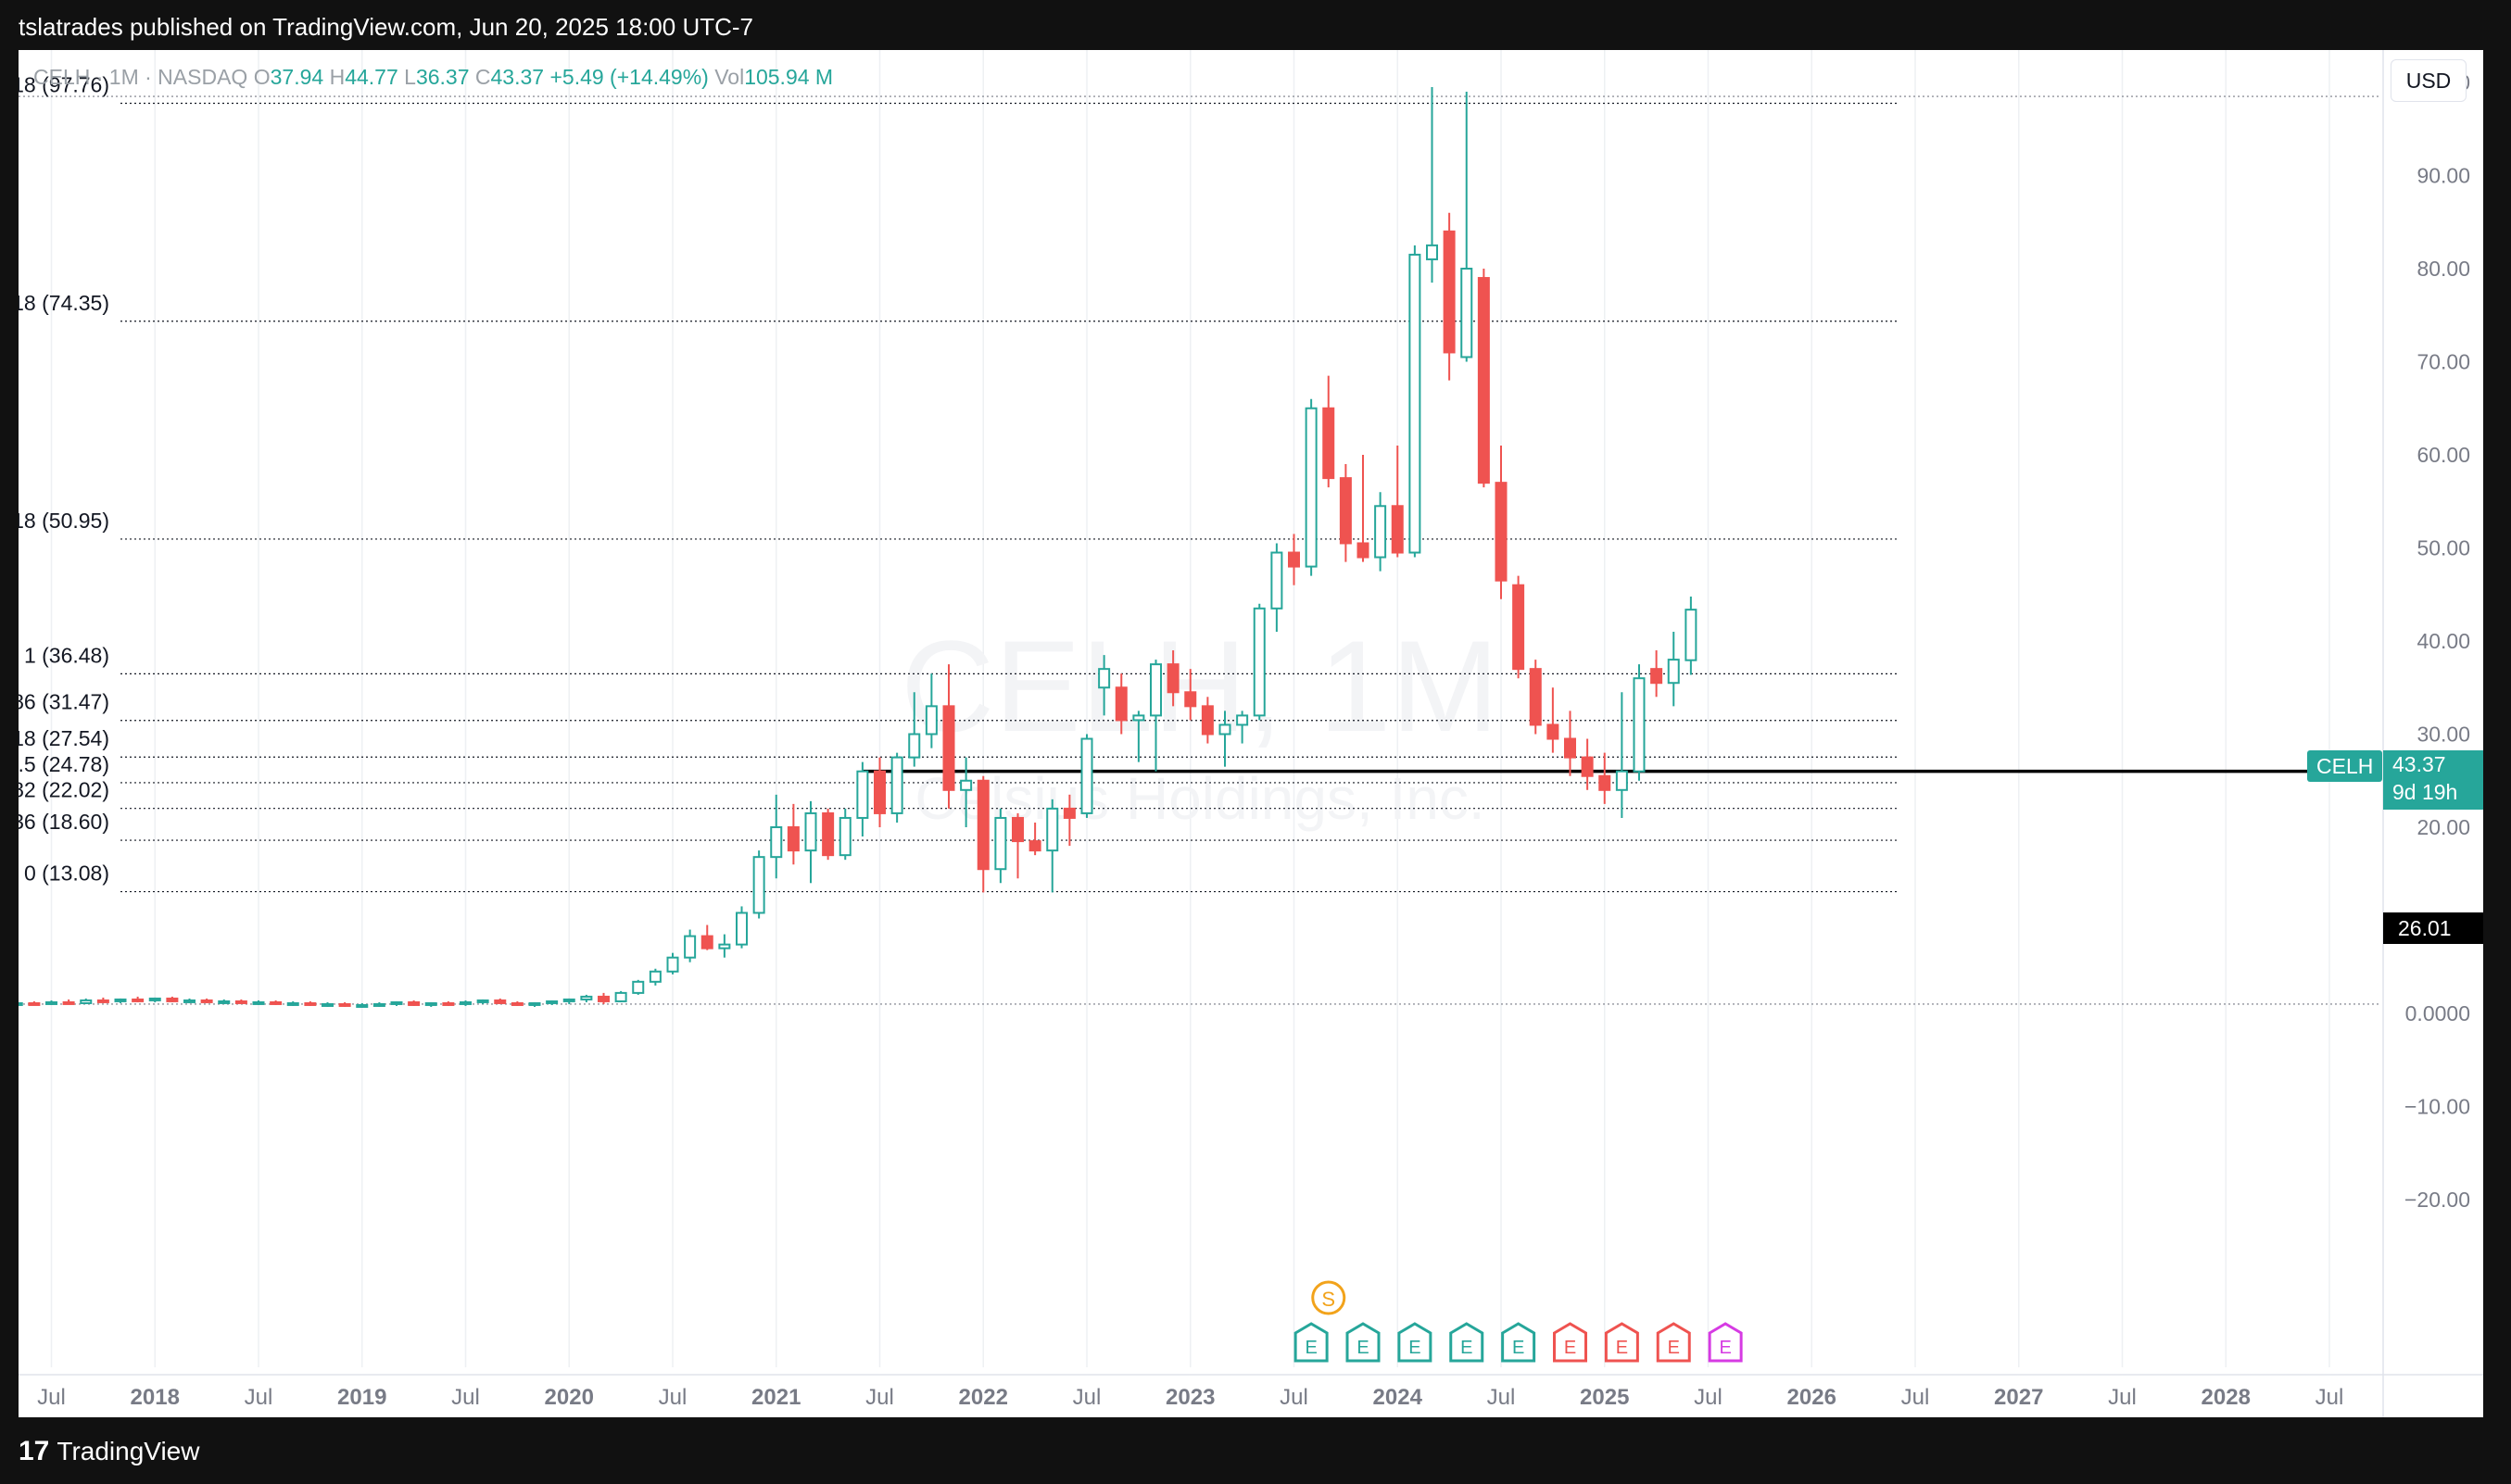  Describe the element at coordinates (1329, 1297) in the screenshot. I see `dividend-marker: S` at that location.